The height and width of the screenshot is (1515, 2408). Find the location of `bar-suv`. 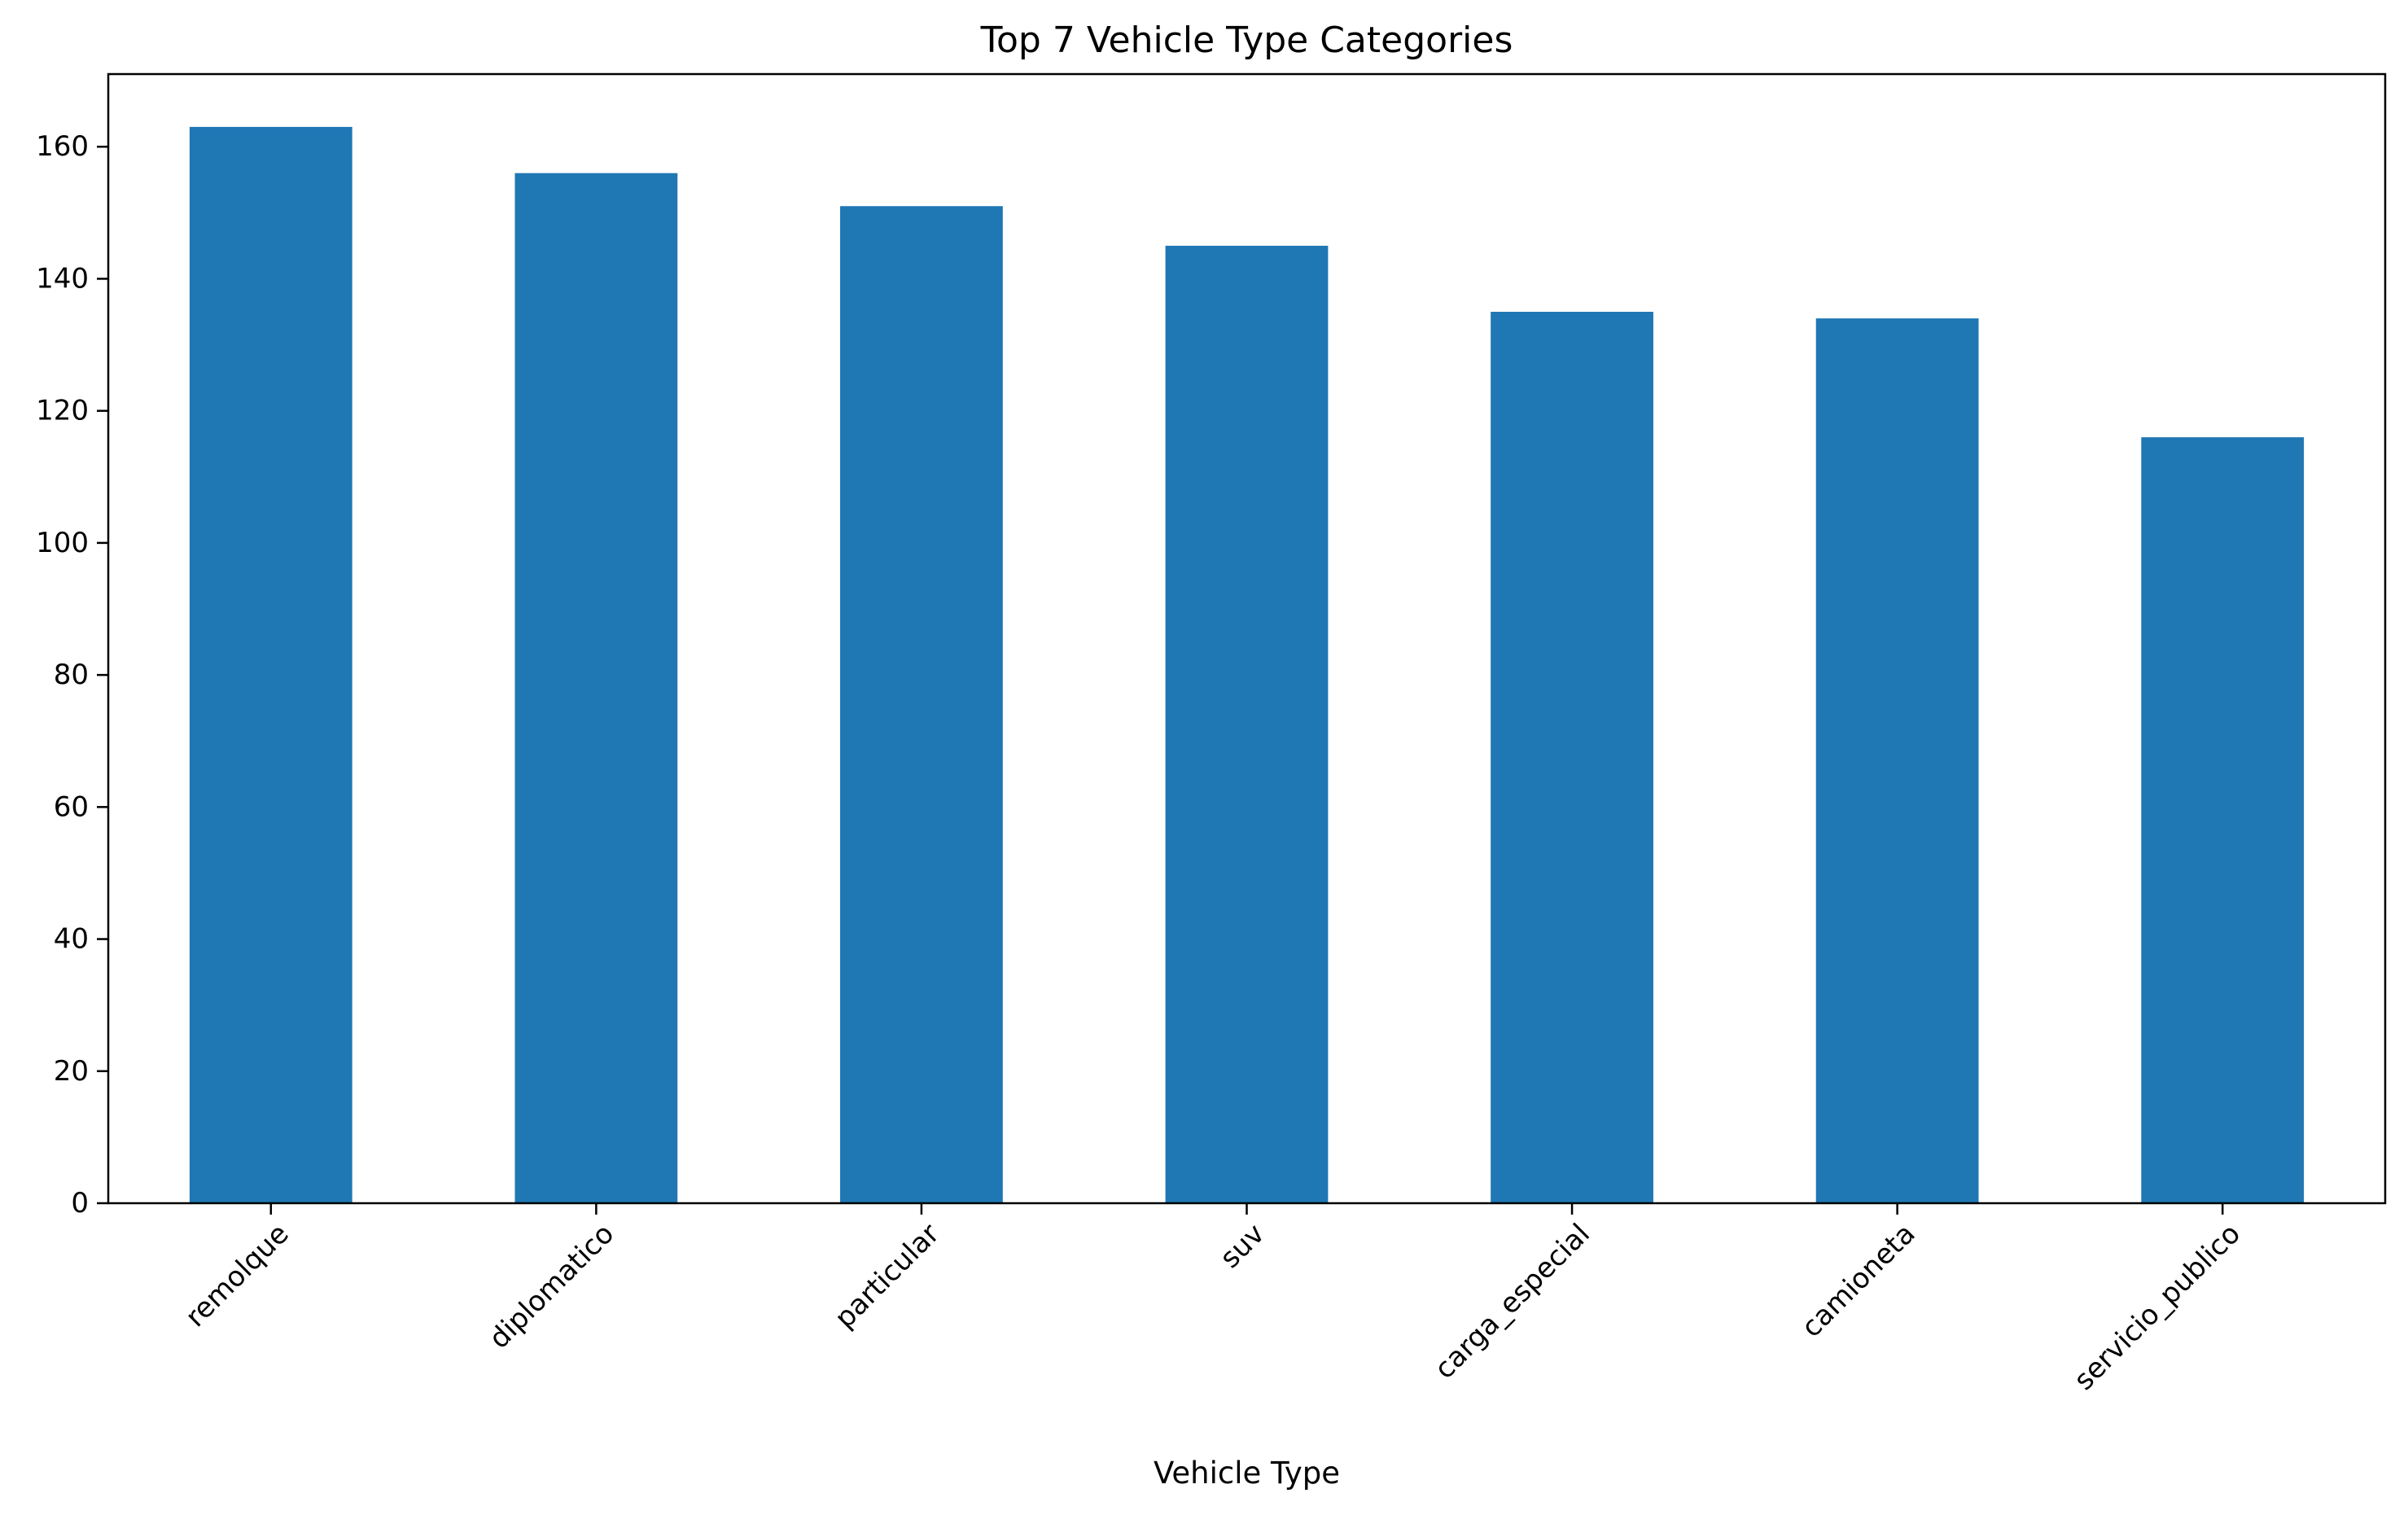

bar-suv is located at coordinates (1247, 724).